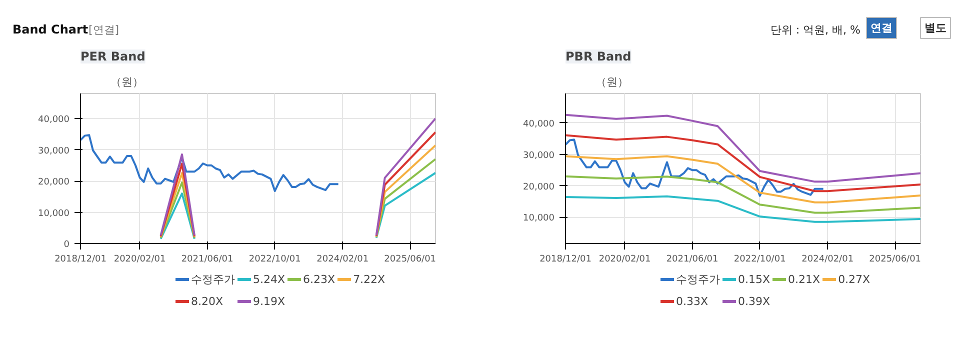 This screenshot has height=361, width=978. Describe the element at coordinates (50, 29) in the screenshot. I see `text: Band Chart` at that location.